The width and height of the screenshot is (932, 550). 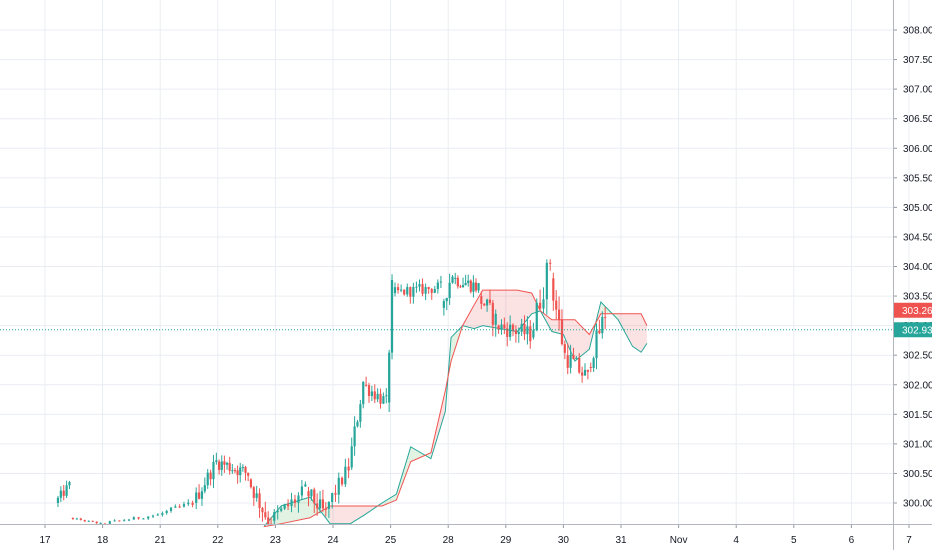 I want to click on x-tick-label: 31, so click(x=621, y=540).